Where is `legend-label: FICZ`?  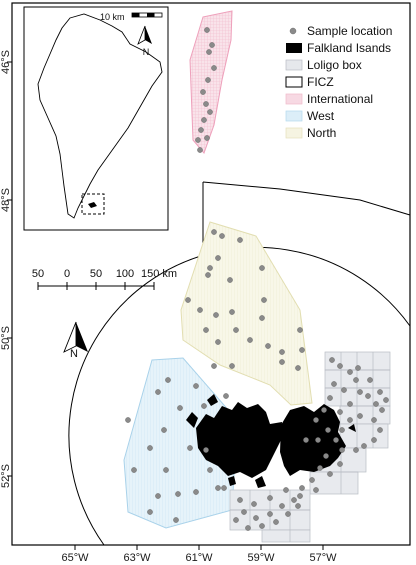
legend-label: FICZ is located at coordinates (320, 82).